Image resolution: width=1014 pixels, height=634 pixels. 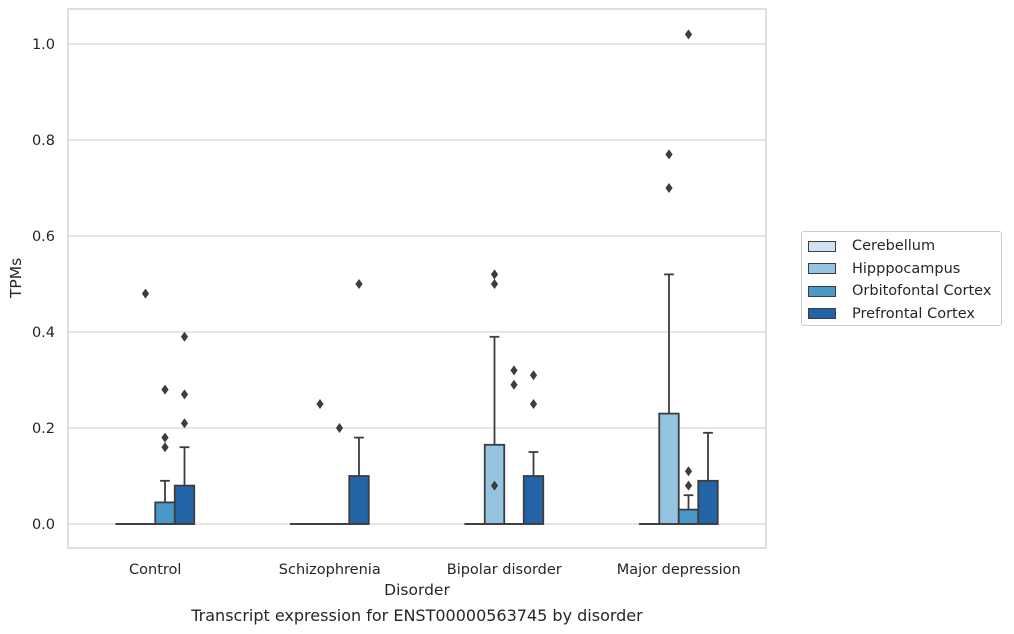 What do you see at coordinates (679, 570) in the screenshot?
I see `x-tick-label: Major depression` at bounding box center [679, 570].